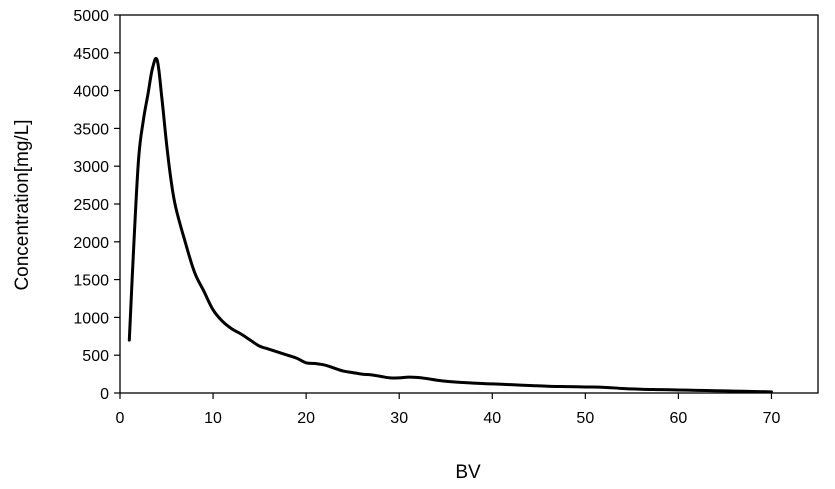 Image resolution: width=835 pixels, height=489 pixels. What do you see at coordinates (91, 318) in the screenshot?
I see `y-tick-label: 1000` at bounding box center [91, 318].